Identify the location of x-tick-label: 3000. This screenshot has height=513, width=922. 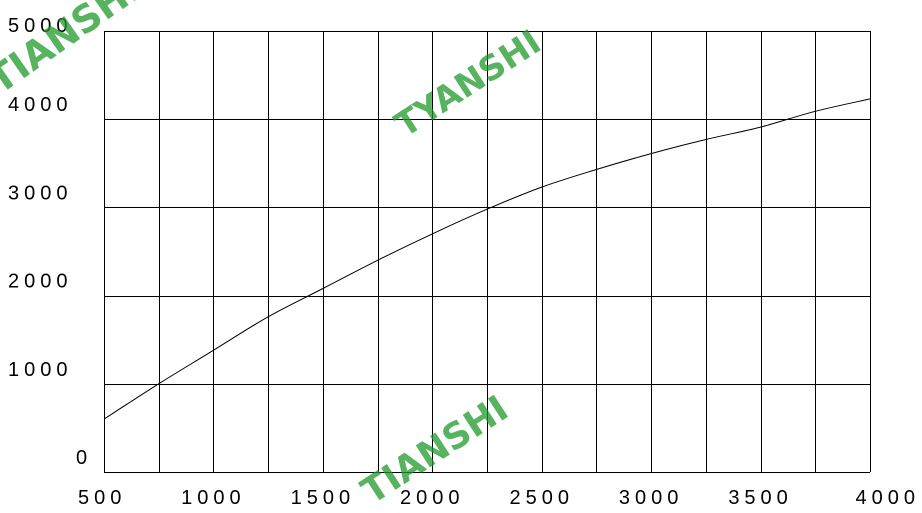
(651, 498).